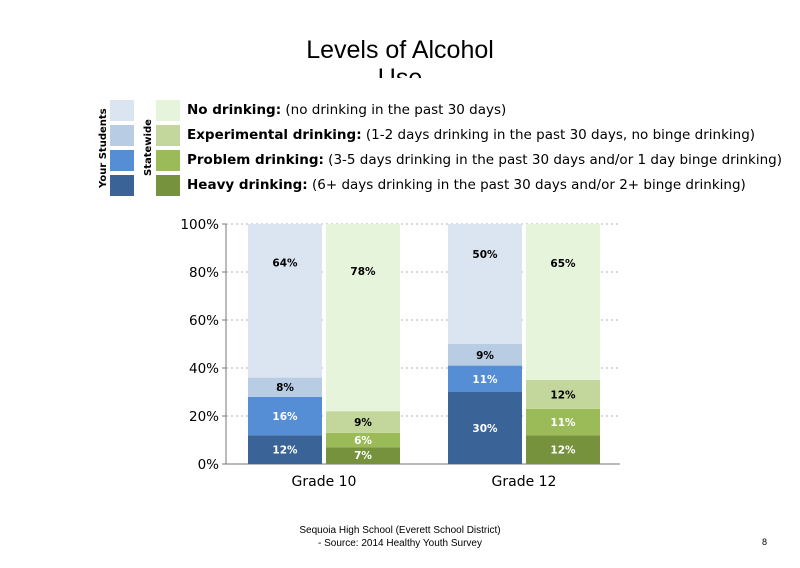 This screenshot has width=800, height=568. Describe the element at coordinates (199, 225) in the screenshot. I see `y-tick-label: 100%` at that location.